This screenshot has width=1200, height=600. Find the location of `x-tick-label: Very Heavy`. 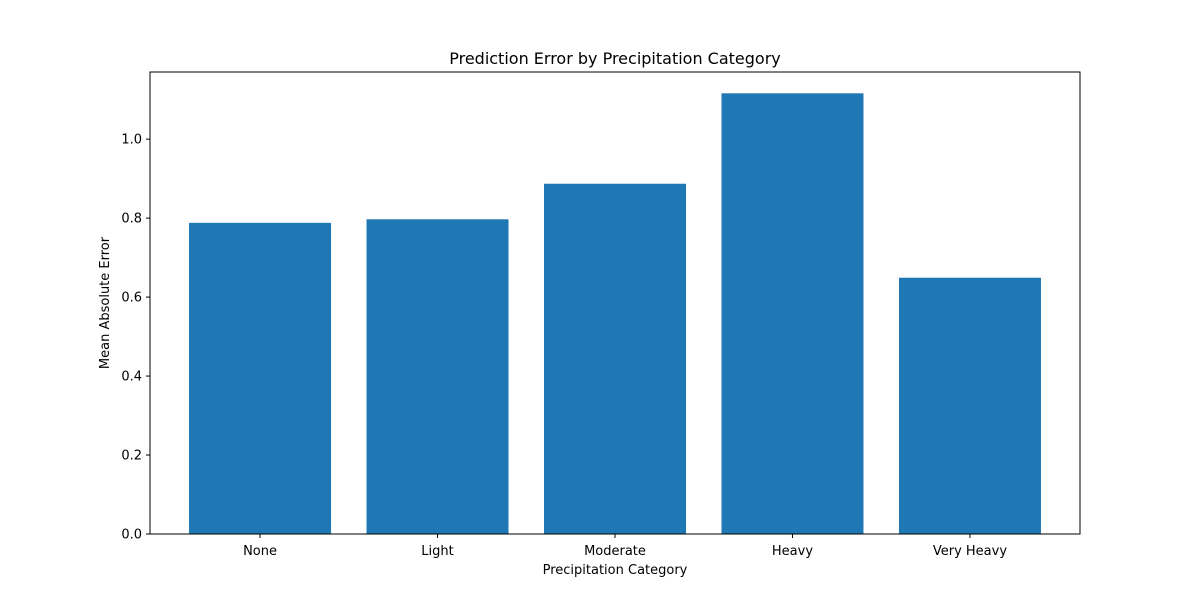

x-tick-label: Very Heavy is located at coordinates (970, 551).